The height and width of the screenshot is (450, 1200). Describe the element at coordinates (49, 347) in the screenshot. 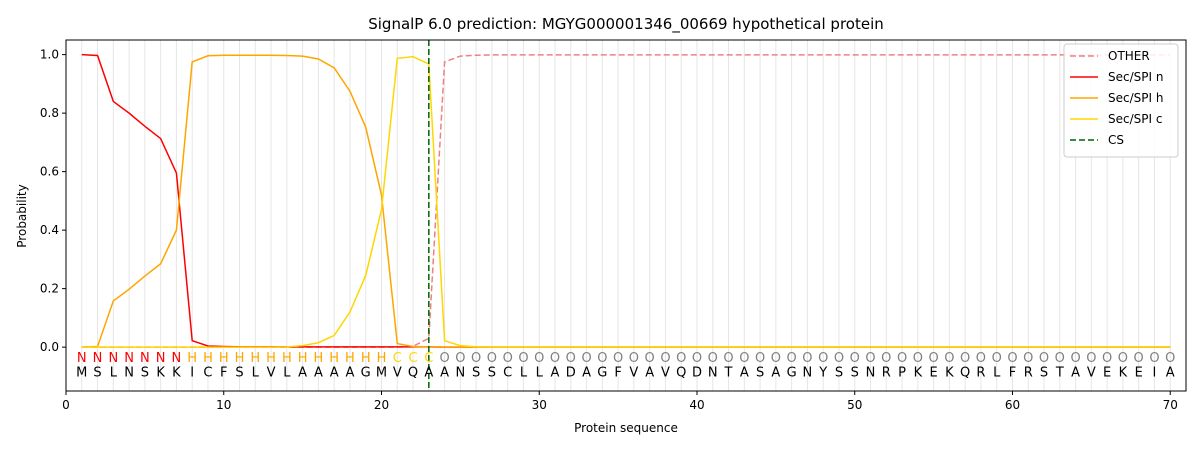

I see `y-tick-label: 0.0` at that location.